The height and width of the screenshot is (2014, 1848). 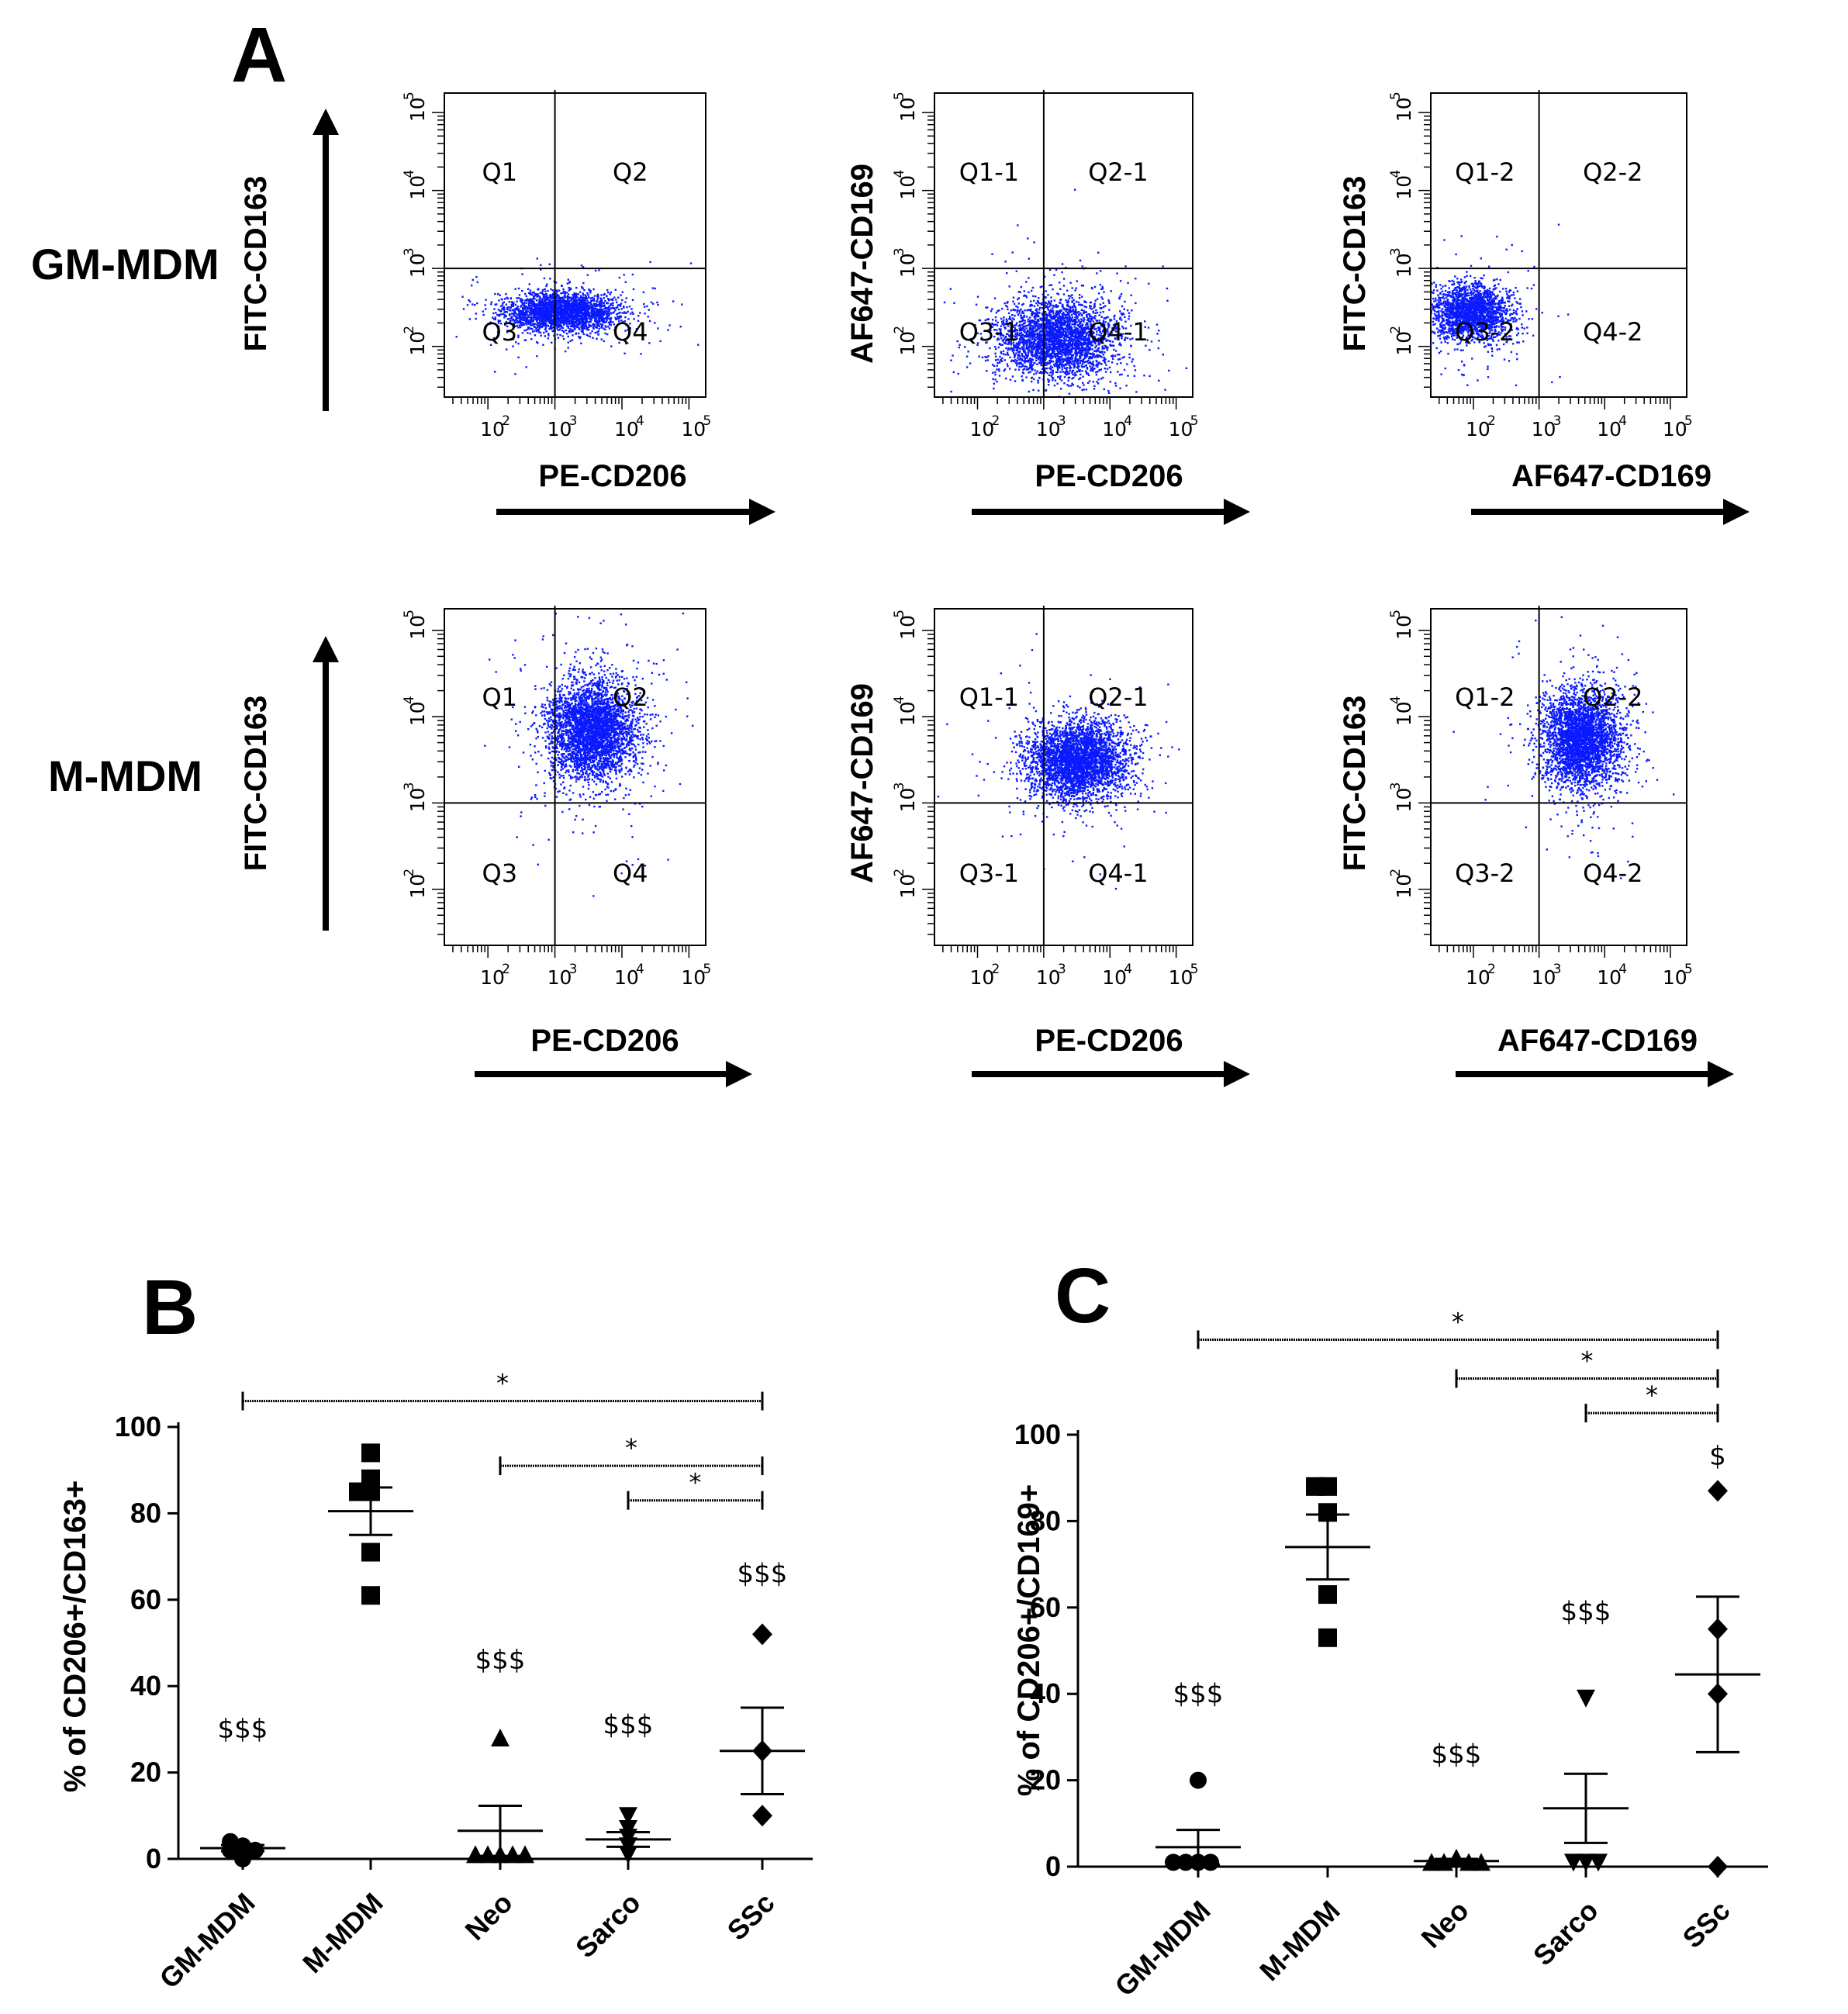 What do you see at coordinates (415, 107) in the screenshot?
I see `y-tick-label: 105` at bounding box center [415, 107].